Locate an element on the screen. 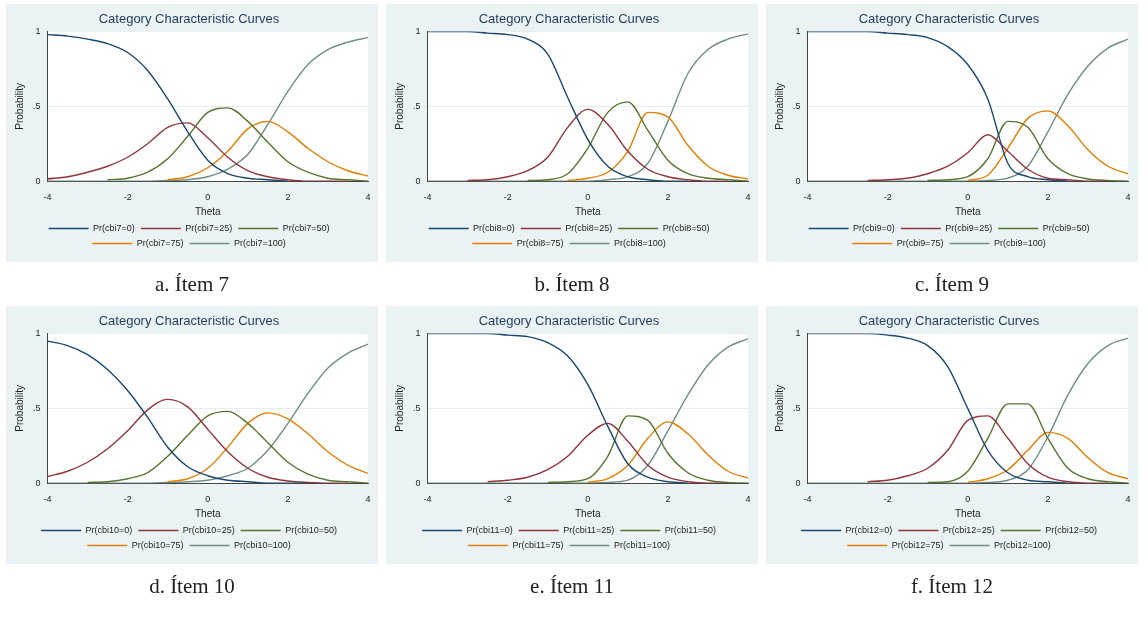  text: e. Ítem 11 is located at coordinates (572, 586).